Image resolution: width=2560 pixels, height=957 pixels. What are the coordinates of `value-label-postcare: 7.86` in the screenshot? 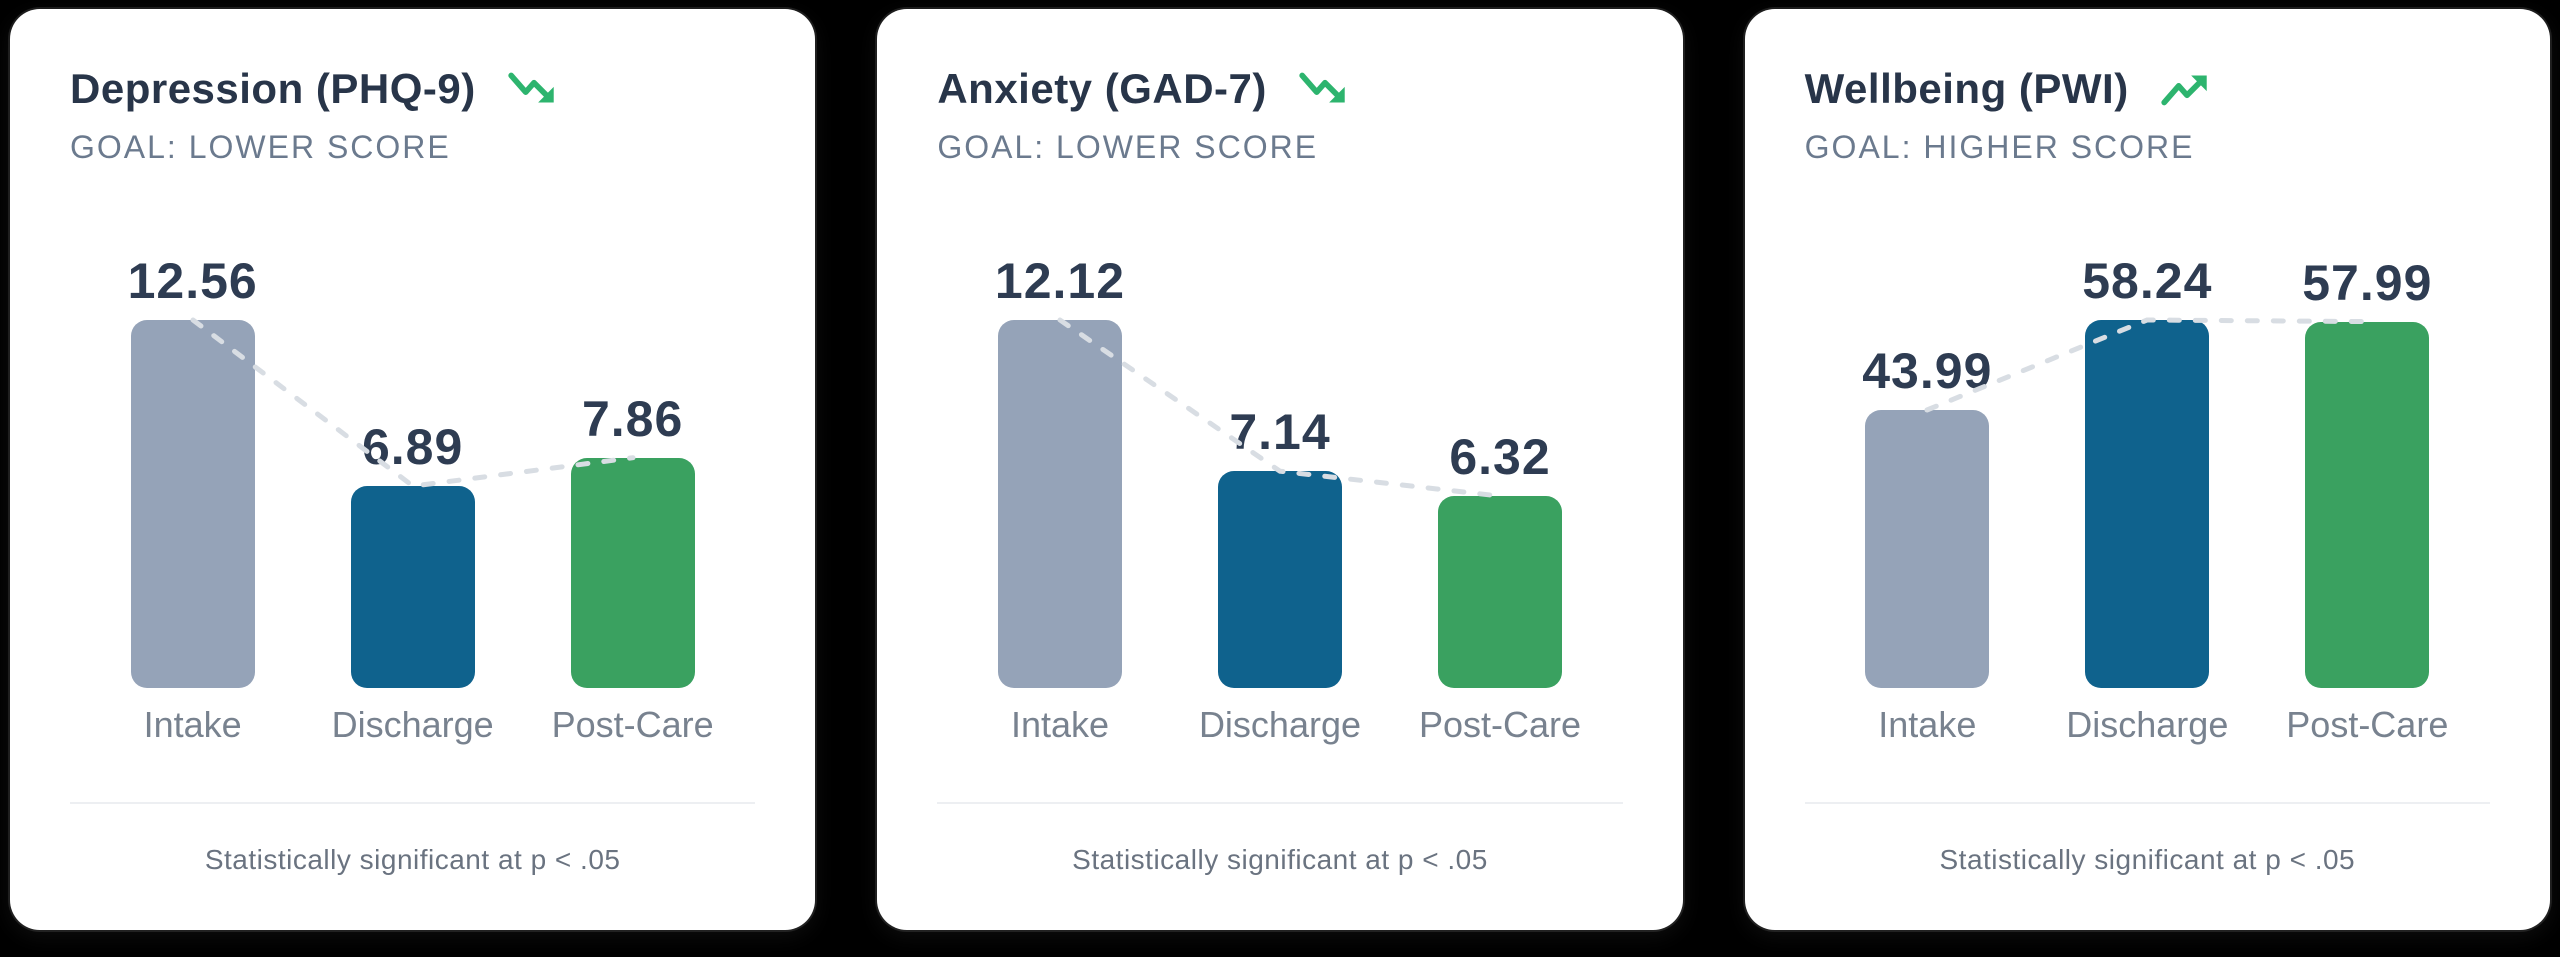 It's located at (632, 419).